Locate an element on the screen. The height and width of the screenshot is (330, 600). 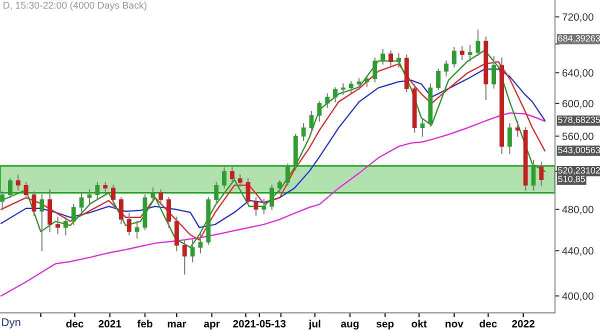
x-tick-label: mar is located at coordinates (177, 325).